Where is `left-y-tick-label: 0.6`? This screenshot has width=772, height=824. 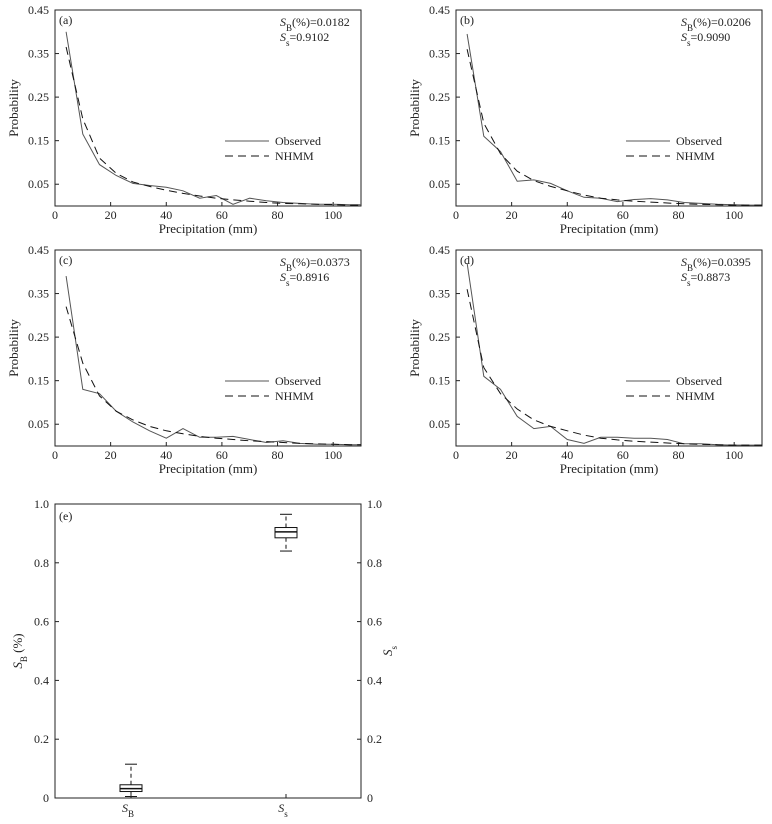
left-y-tick-label: 0.6 is located at coordinates (41, 622).